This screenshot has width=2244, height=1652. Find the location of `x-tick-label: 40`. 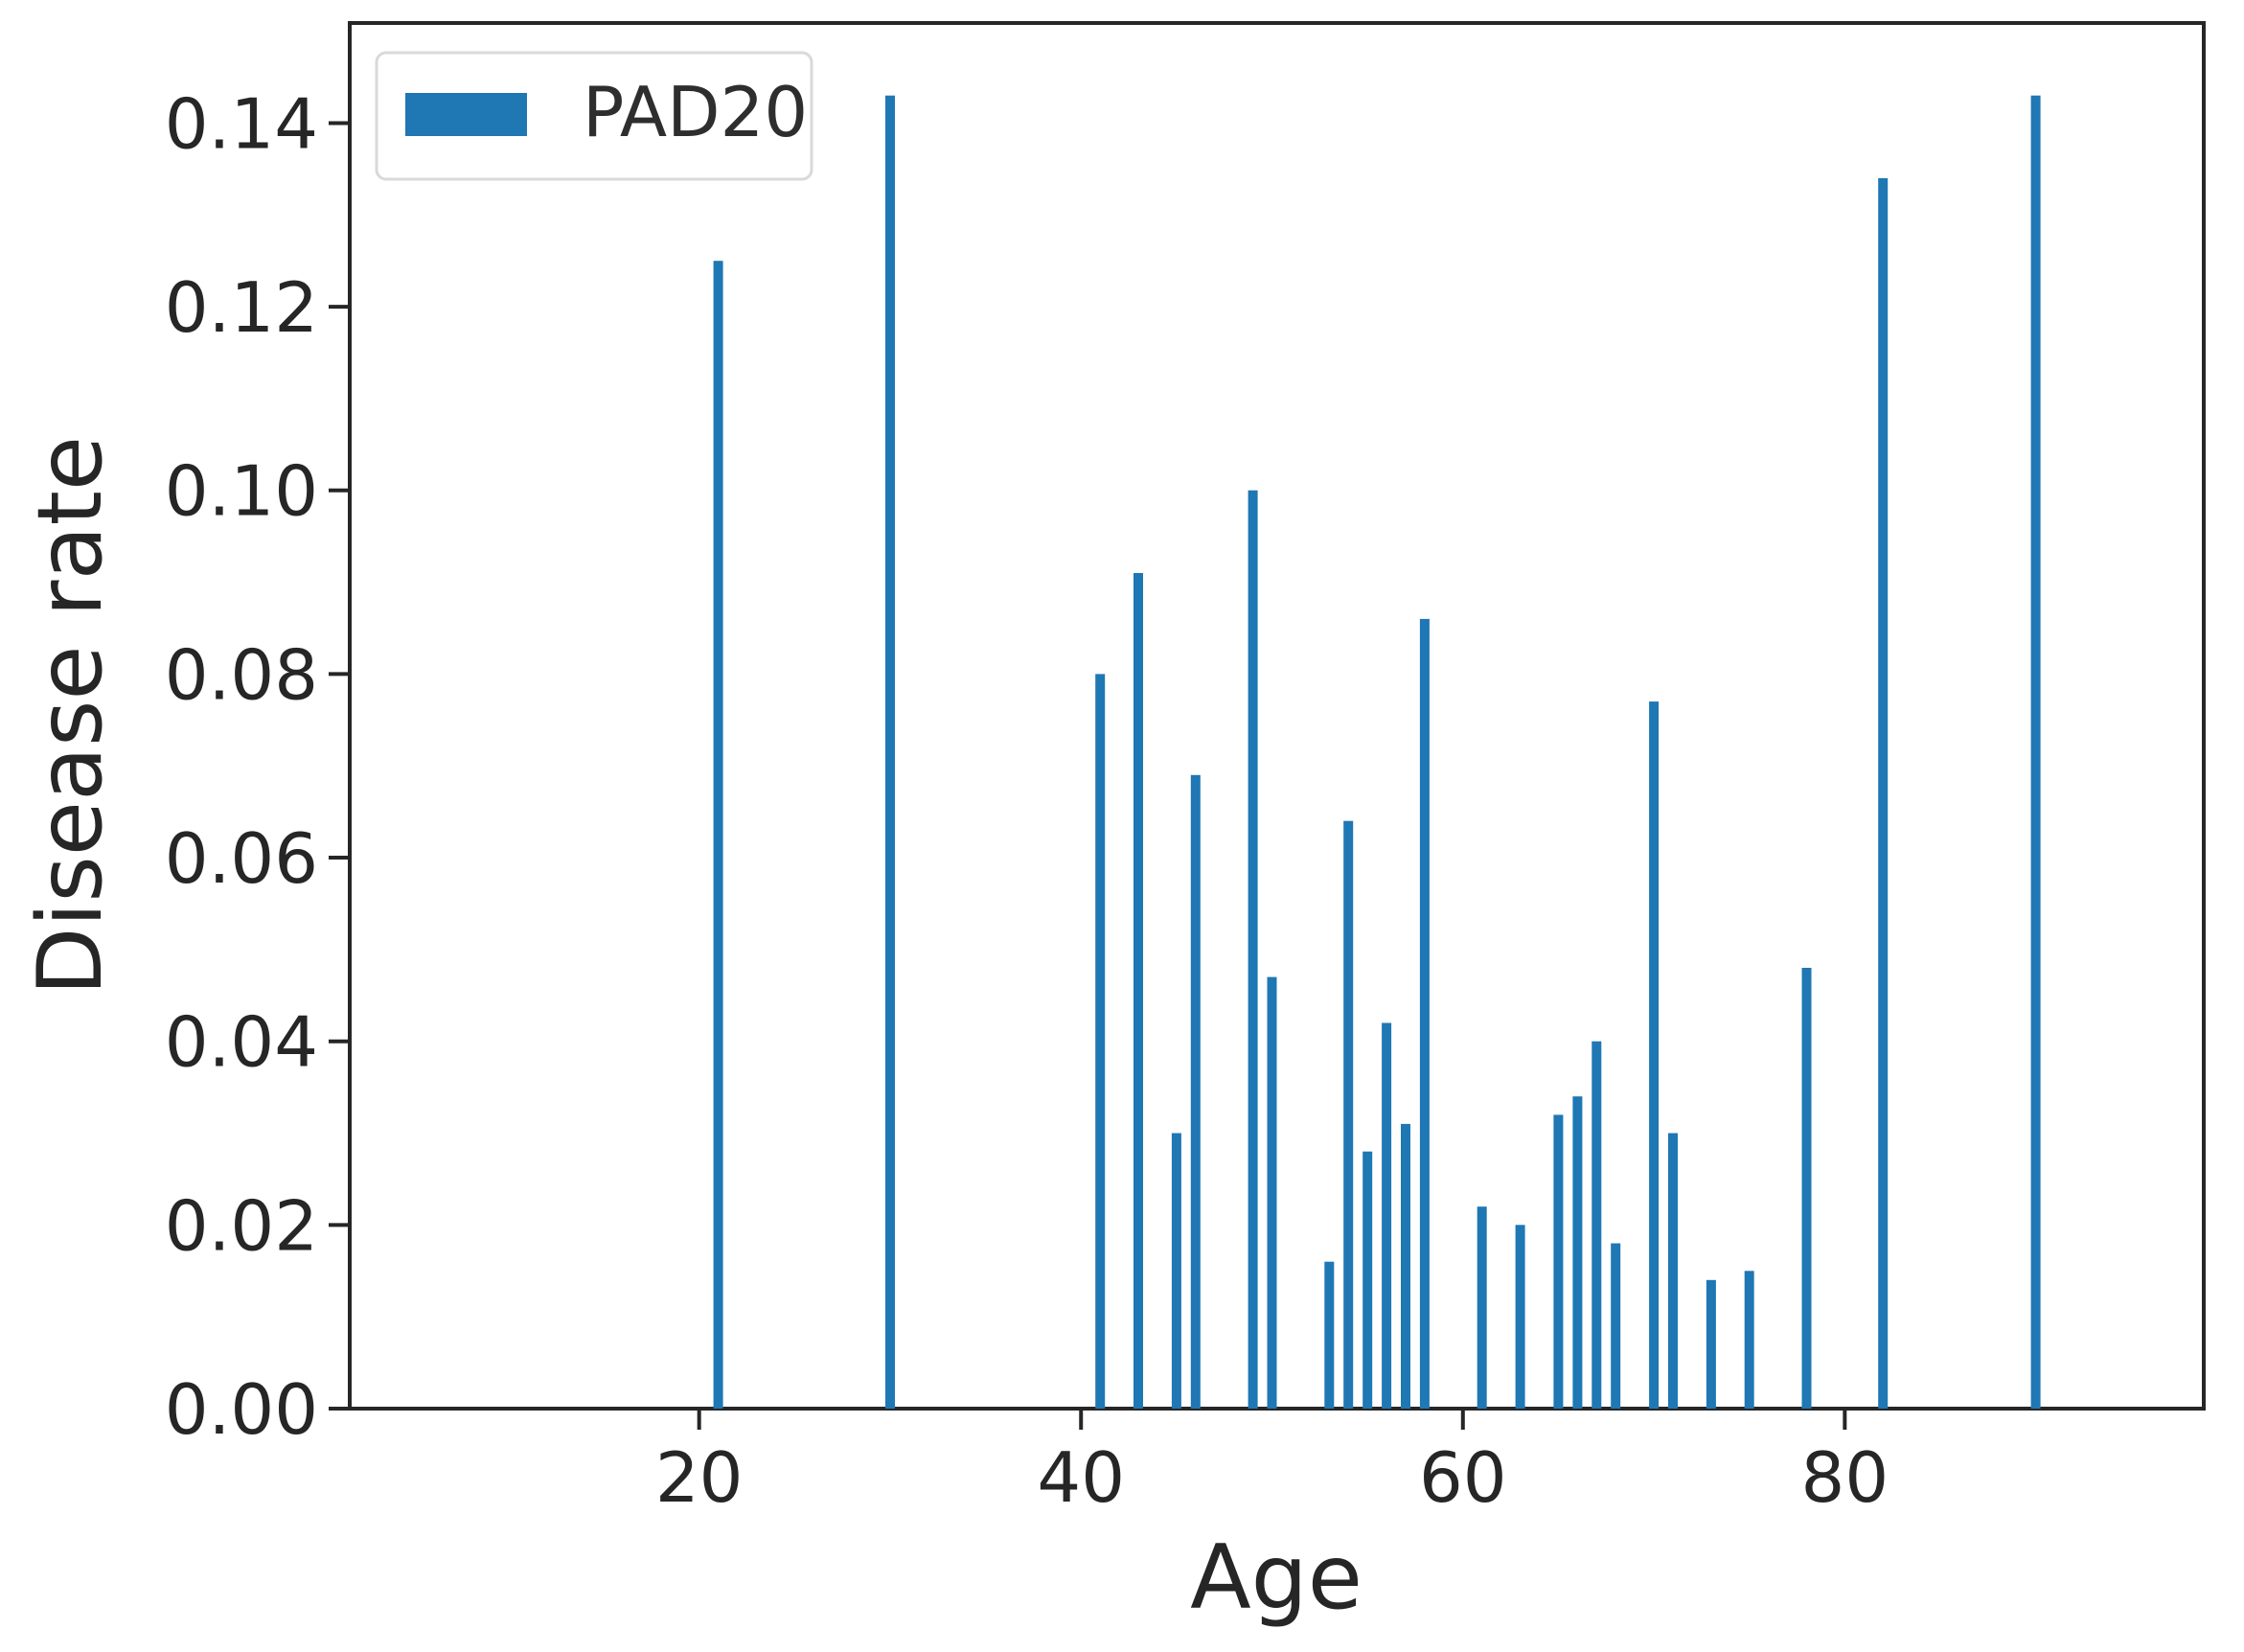

x-tick-label: 40 is located at coordinates (1081, 1477).